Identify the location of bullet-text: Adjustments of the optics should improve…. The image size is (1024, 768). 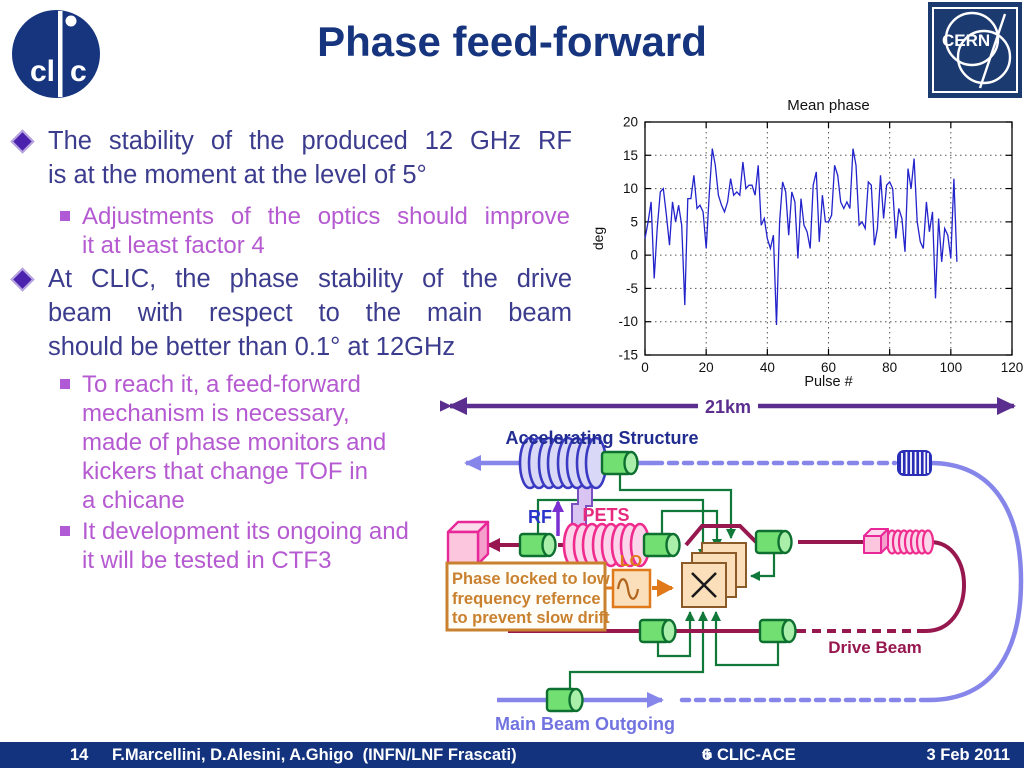
(326, 231).